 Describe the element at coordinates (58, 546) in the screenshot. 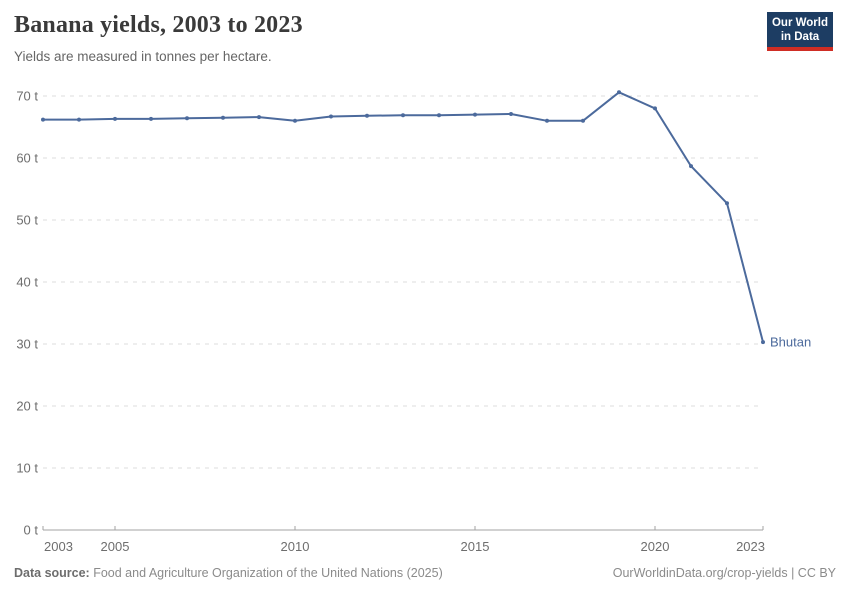

I see `x-tick-label: 2003` at that location.